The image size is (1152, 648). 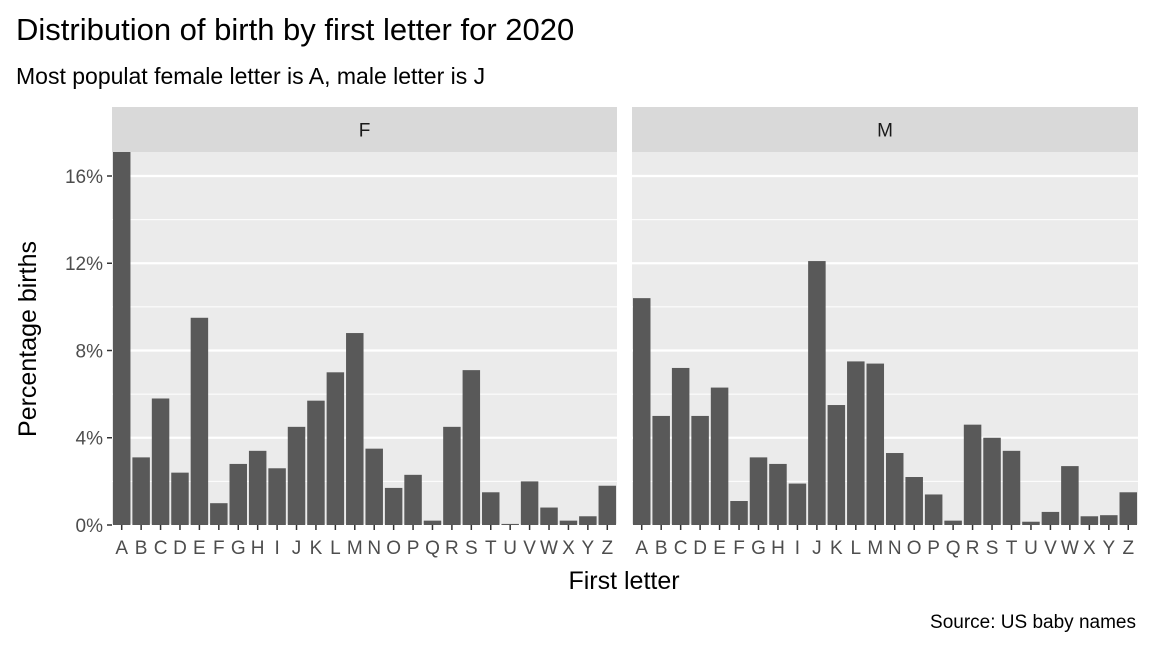 I want to click on bar-m-u, so click(x=1031, y=523).